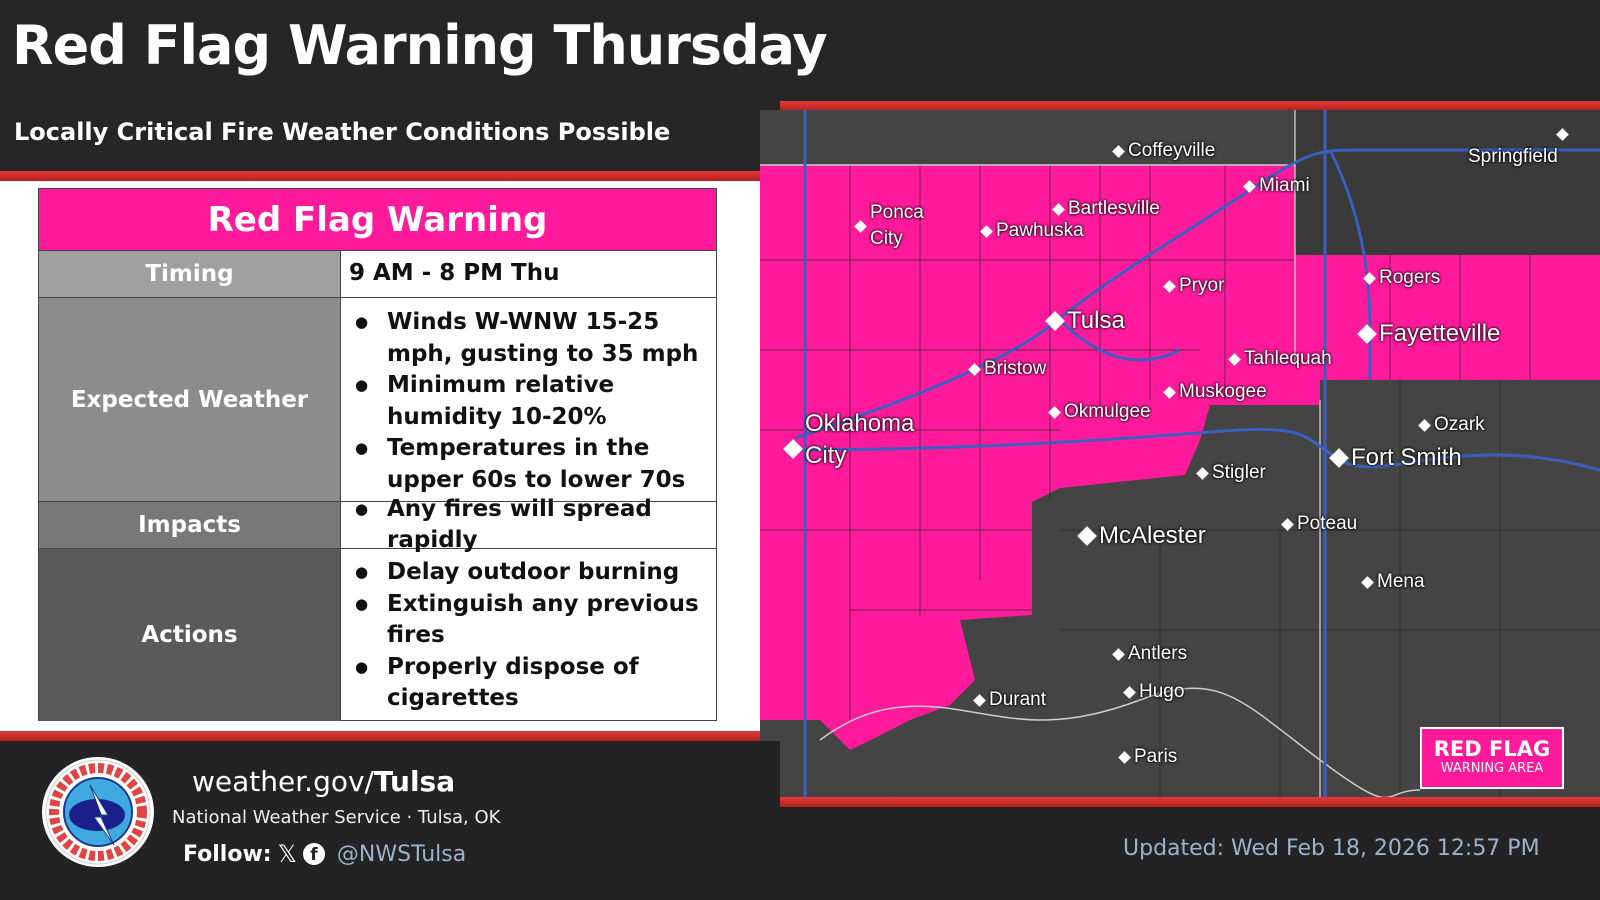  I want to click on state-border, so click(1307, 455).